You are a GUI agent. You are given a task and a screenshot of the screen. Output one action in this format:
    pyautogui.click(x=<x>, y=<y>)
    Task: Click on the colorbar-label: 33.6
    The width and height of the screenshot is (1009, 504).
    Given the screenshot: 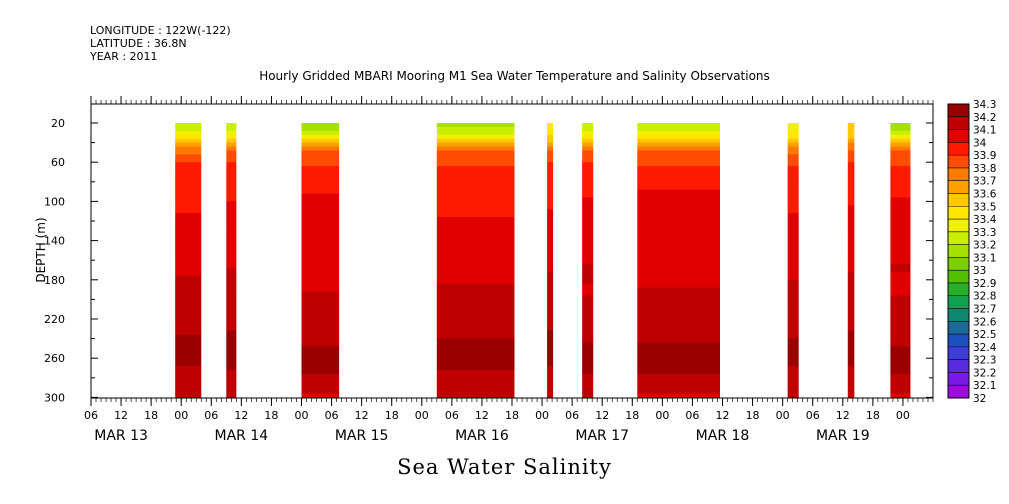 What is the action you would take?
    pyautogui.click(x=985, y=194)
    